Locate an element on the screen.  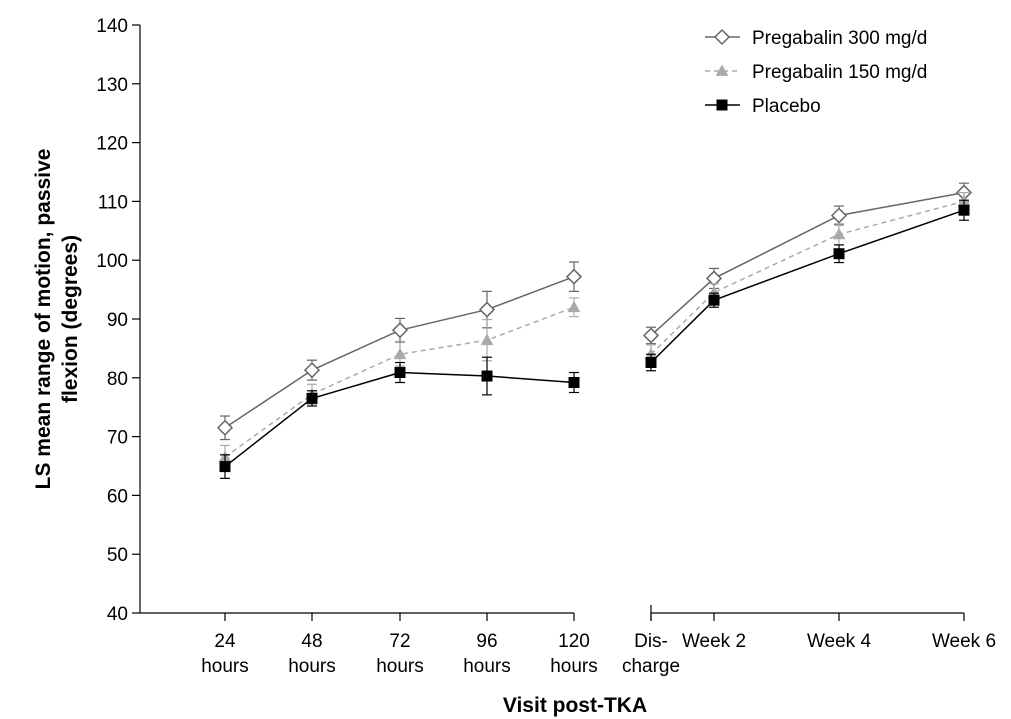
legend-item: Pregabalin 150 mg/d is located at coordinates (816, 72).